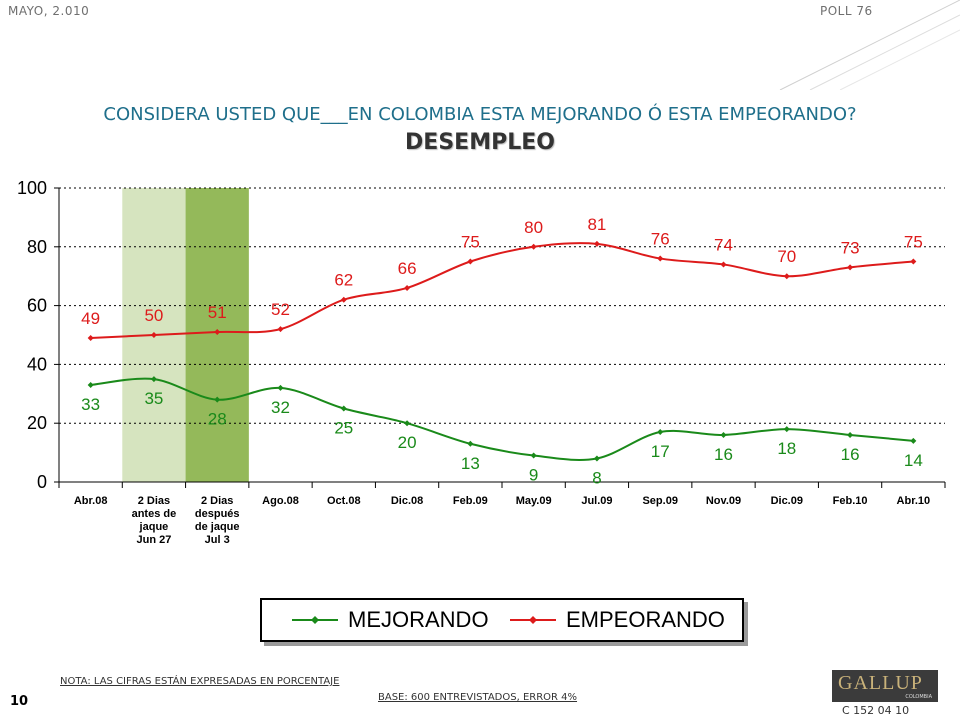  What do you see at coordinates (914, 501) in the screenshot?
I see `x-tick-label: Abr.10` at bounding box center [914, 501].